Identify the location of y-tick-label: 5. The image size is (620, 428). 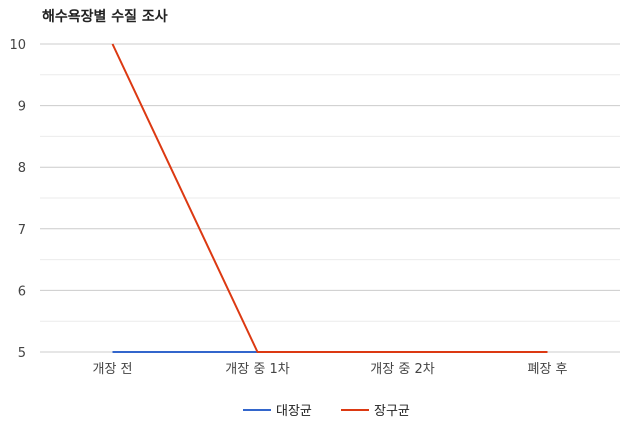
(22, 353).